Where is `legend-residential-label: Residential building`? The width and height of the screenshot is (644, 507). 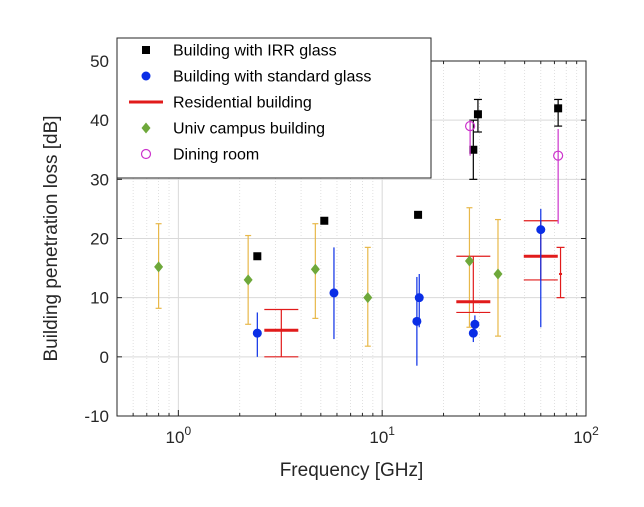
legend-residential-label: Residential building is located at coordinates (242, 103).